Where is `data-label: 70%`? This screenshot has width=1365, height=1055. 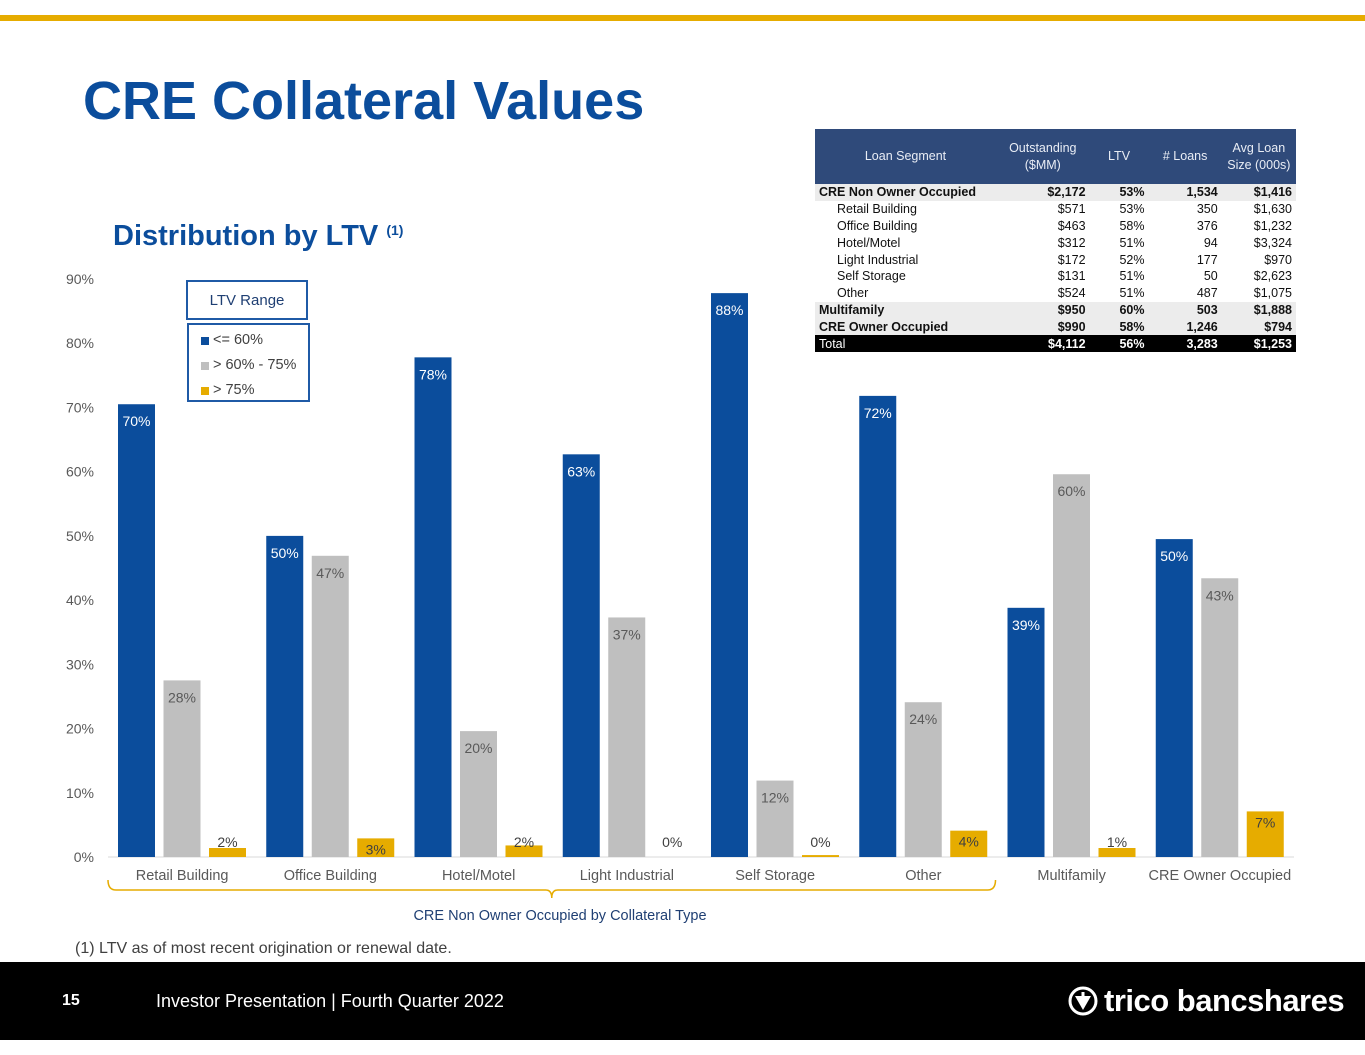
data-label: 70% is located at coordinates (136, 421).